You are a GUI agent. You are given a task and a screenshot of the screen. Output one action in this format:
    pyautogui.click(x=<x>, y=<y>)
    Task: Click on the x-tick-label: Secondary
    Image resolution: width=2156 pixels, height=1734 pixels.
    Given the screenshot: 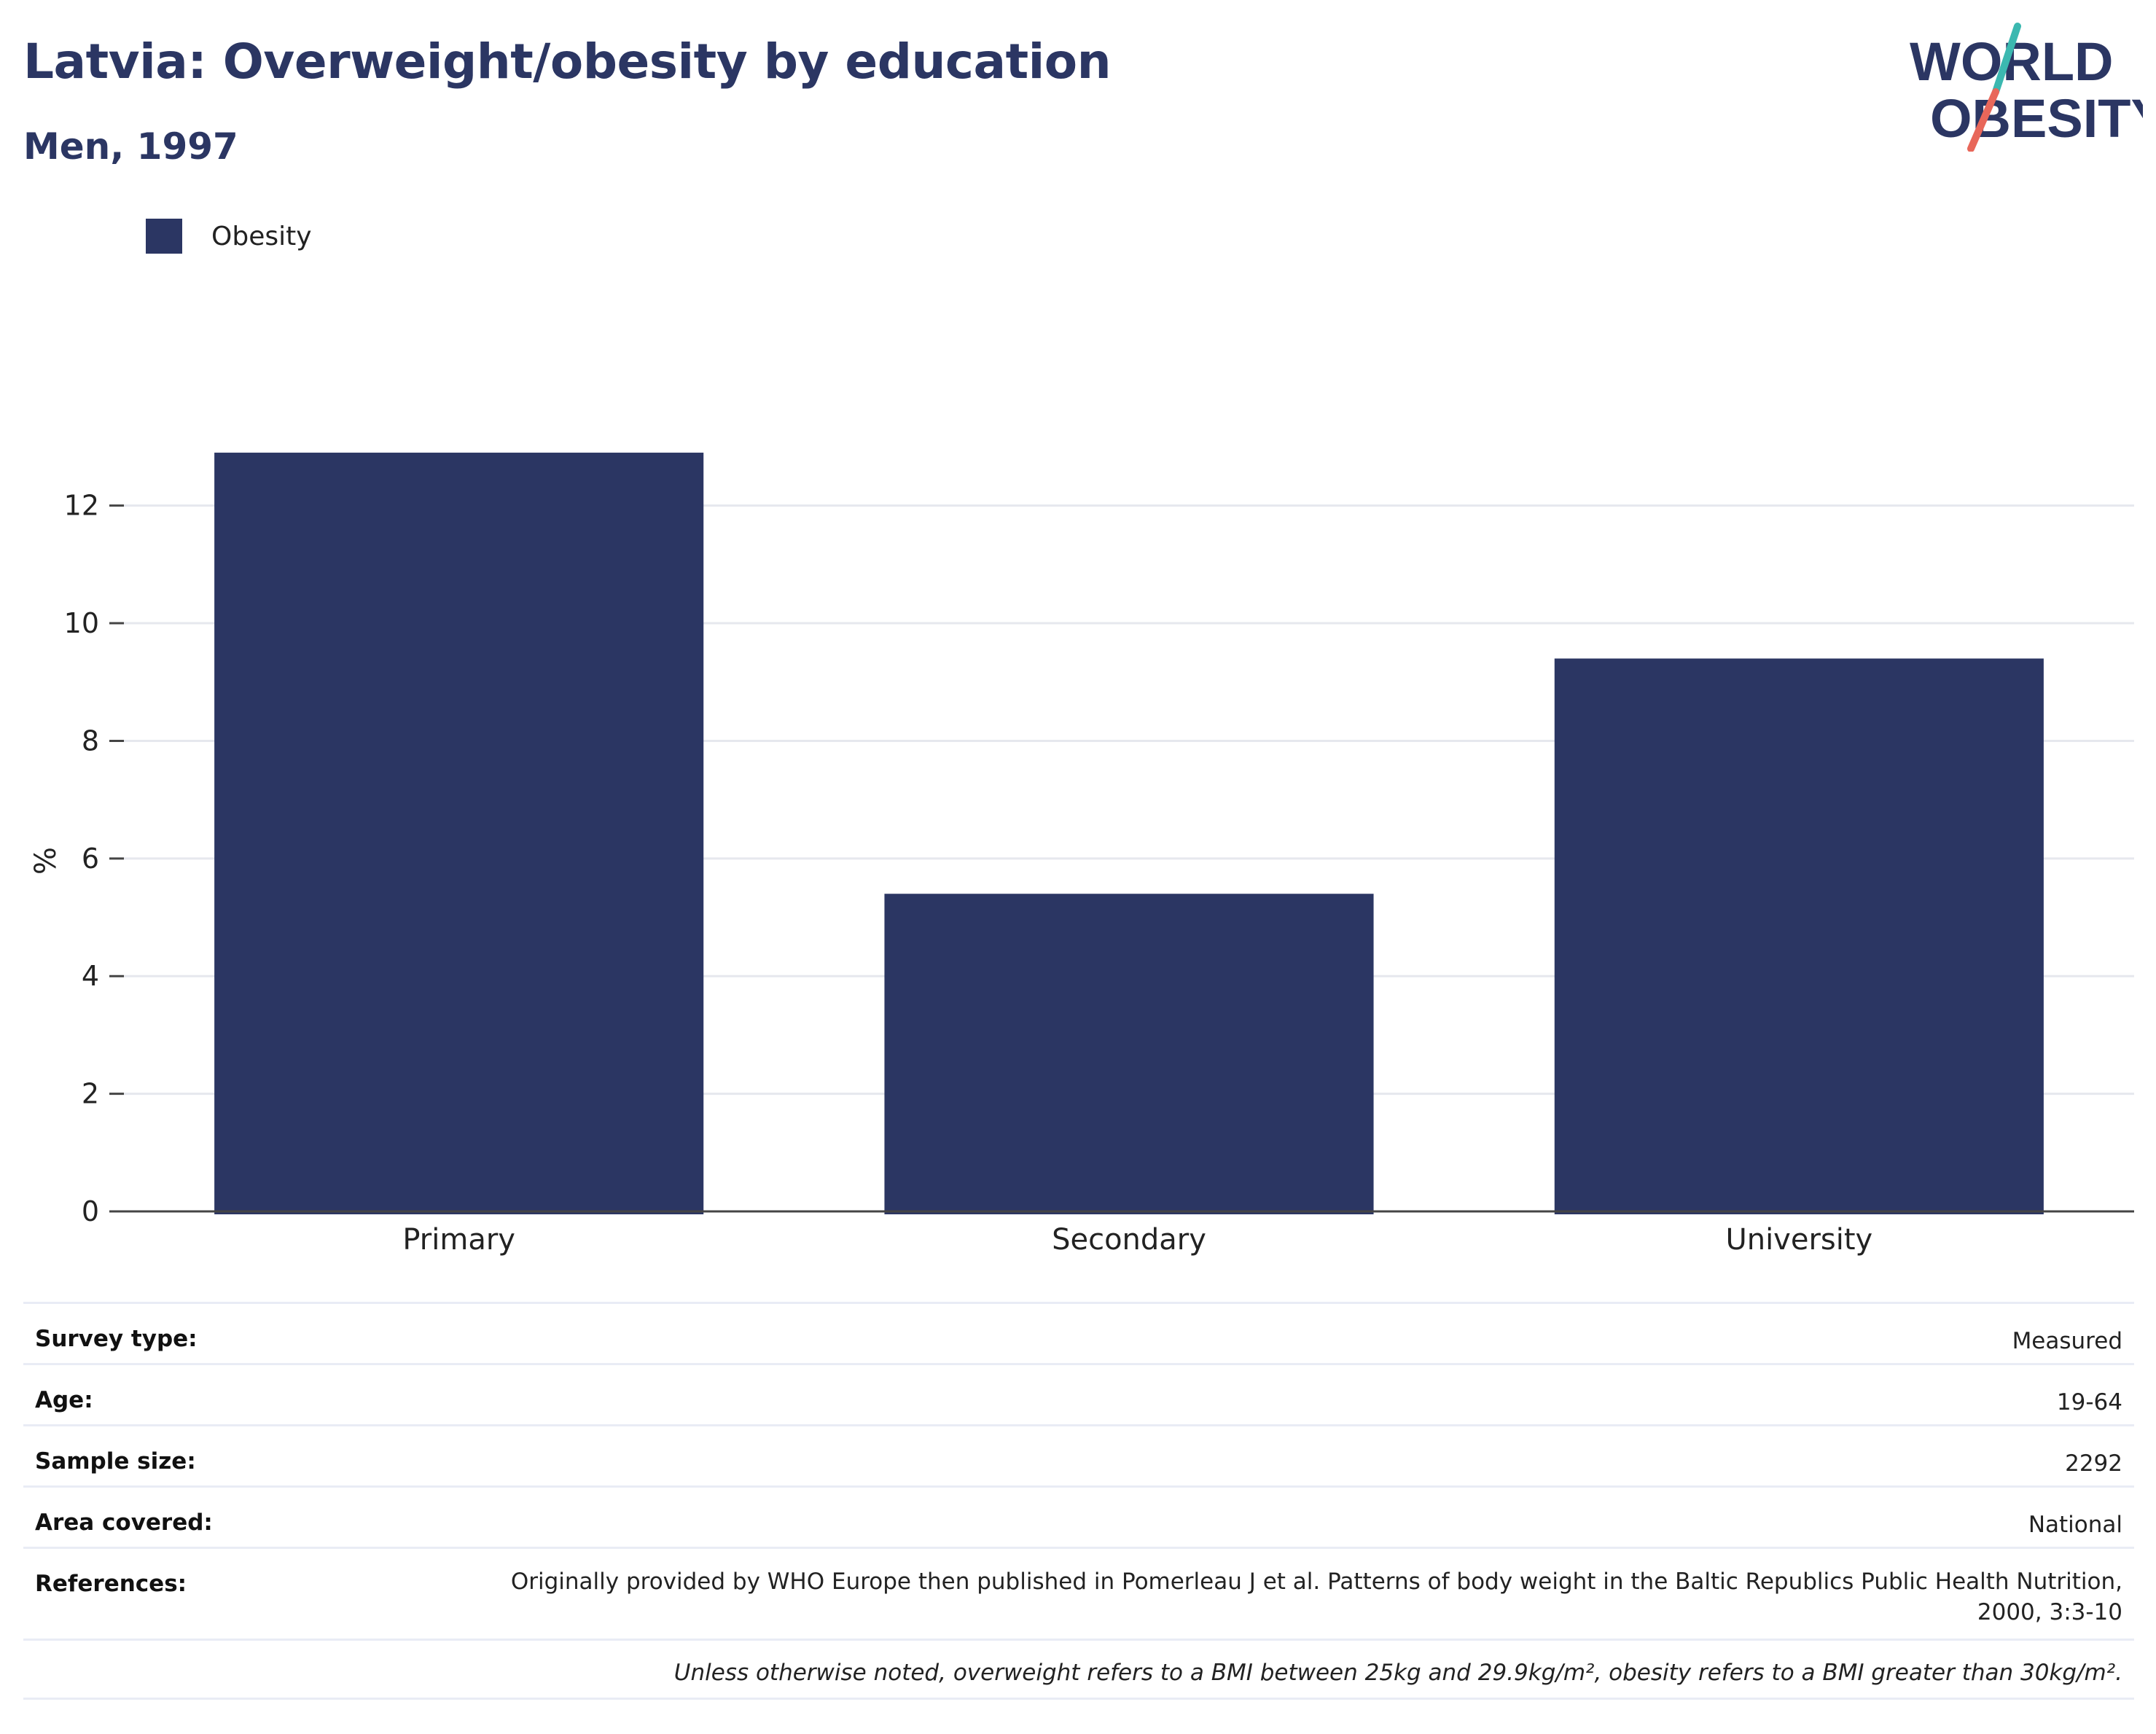 What is the action you would take?
    pyautogui.click(x=1129, y=1240)
    